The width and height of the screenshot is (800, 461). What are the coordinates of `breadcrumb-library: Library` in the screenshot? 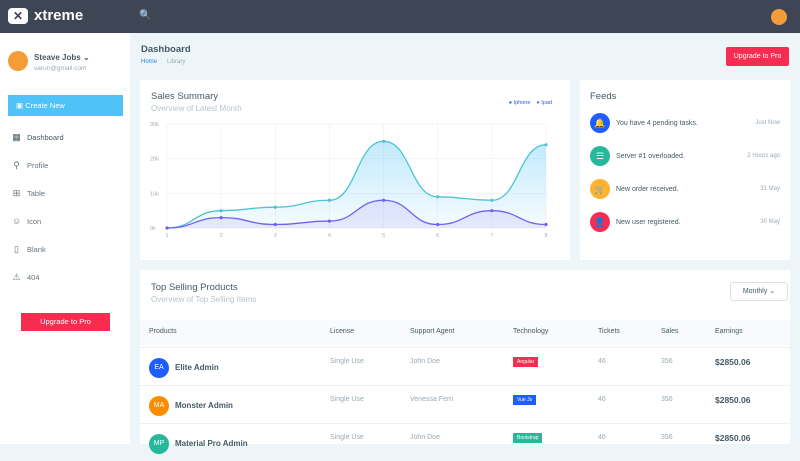 It's located at (176, 62).